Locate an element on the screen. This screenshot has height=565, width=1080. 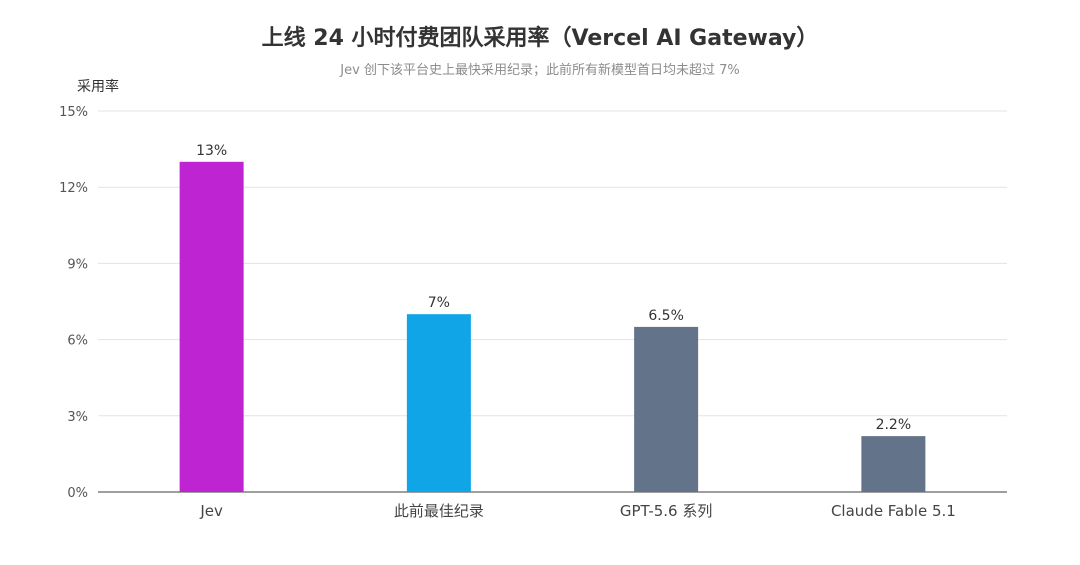
bar-value-label: 2.2% is located at coordinates (894, 425).